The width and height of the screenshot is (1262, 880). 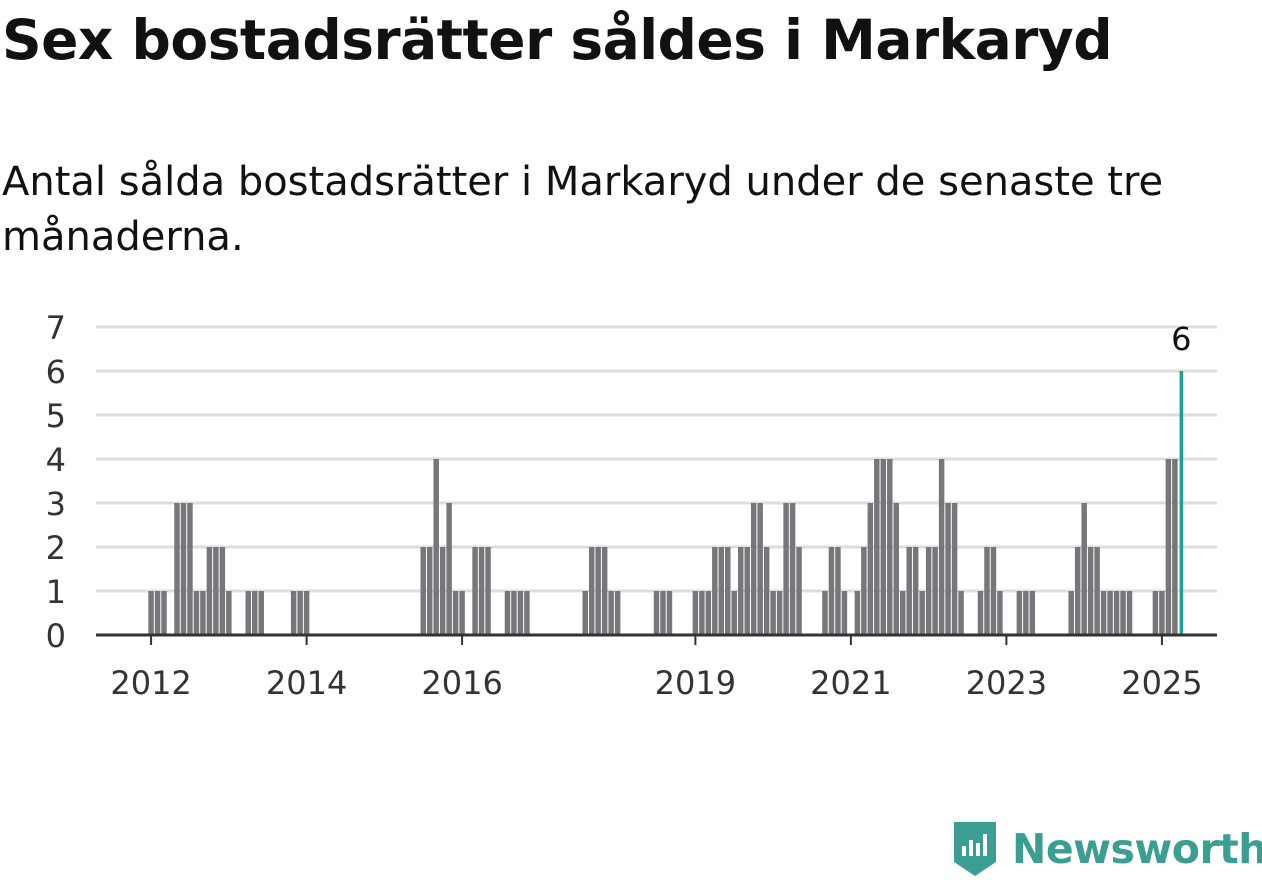 What do you see at coordinates (975, 849) in the screenshot?
I see `newsworthy-logo-icon` at bounding box center [975, 849].